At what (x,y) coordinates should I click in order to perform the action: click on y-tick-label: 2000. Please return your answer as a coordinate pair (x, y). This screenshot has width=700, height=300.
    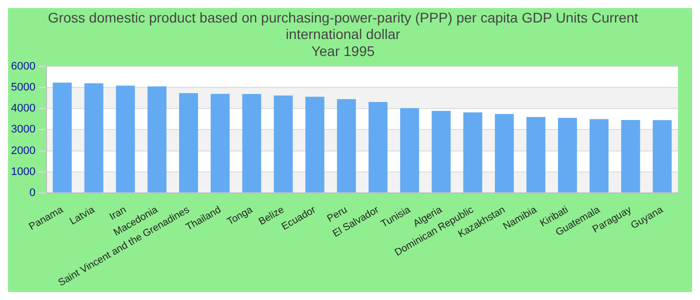
    Looking at the image, I should click on (23, 150).